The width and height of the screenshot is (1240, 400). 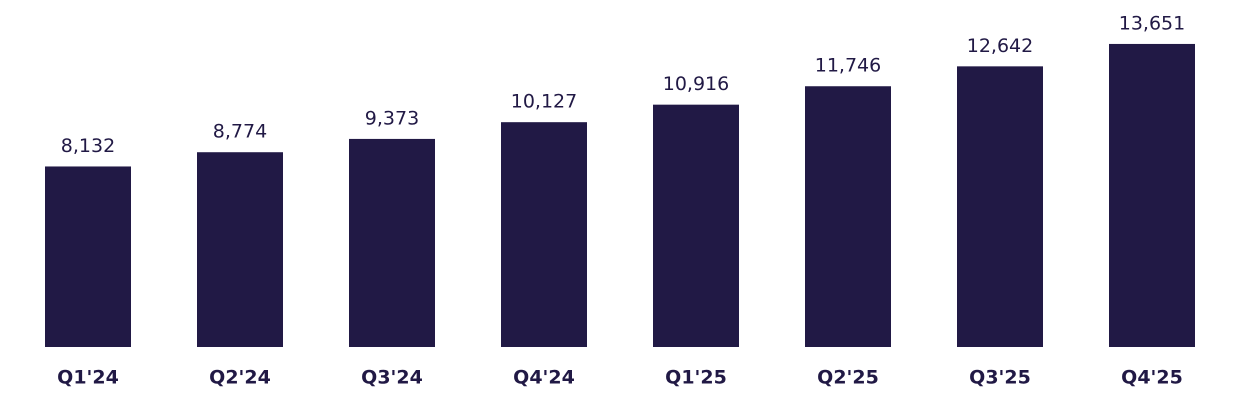 What do you see at coordinates (848, 66) in the screenshot?
I see `value-label: 11,746` at bounding box center [848, 66].